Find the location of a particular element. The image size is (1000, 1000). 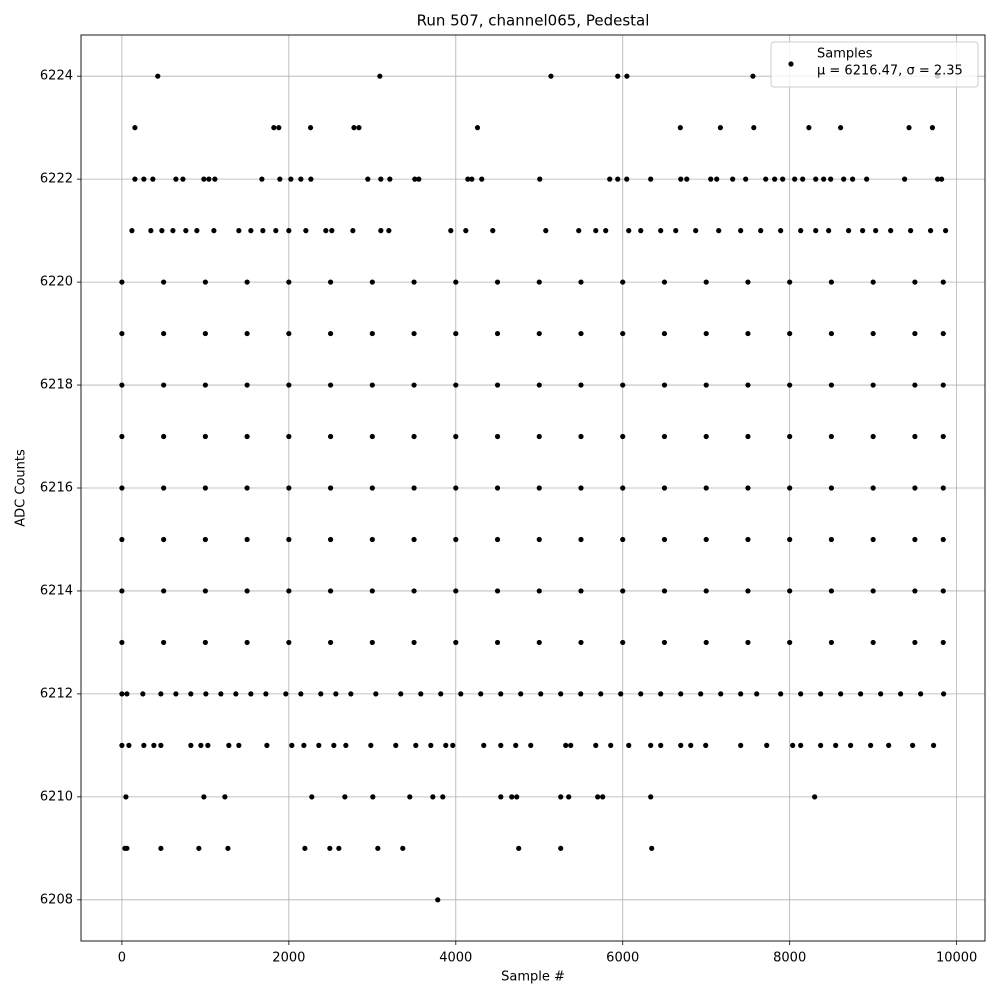

x-tick-label: 4000 is located at coordinates (455, 958).